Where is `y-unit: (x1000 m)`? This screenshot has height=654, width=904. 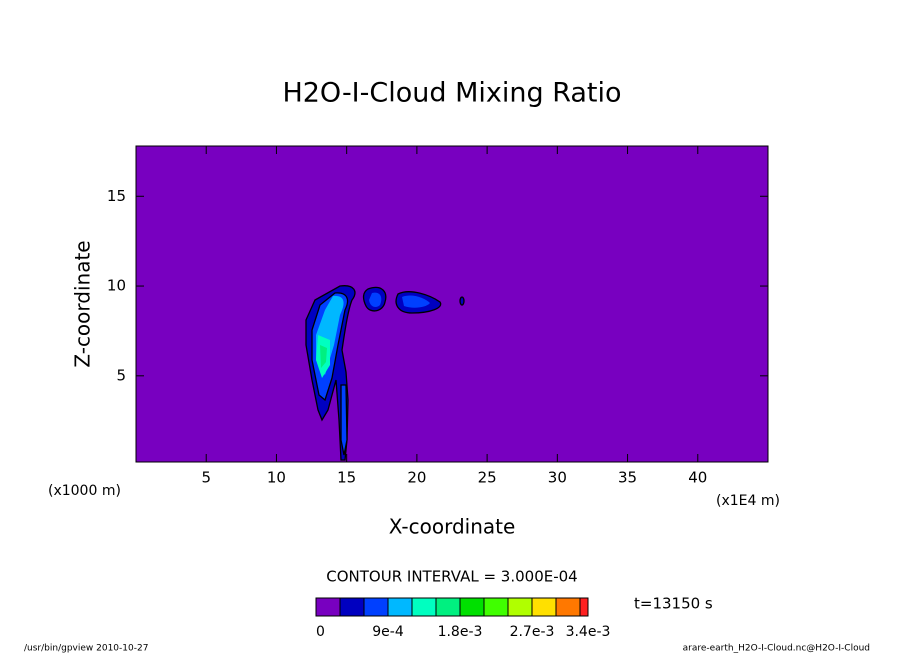
y-unit: (x1000 m) is located at coordinates (84, 491).